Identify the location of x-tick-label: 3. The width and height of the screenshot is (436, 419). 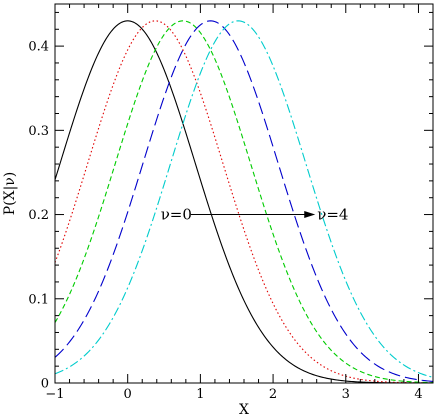
(346, 394).